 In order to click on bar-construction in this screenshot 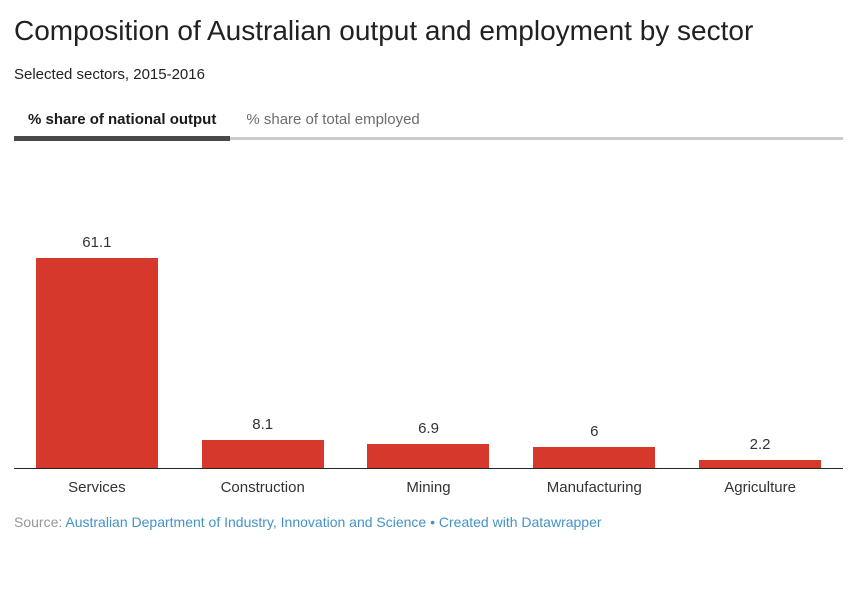, I will do `click(262, 454)`.